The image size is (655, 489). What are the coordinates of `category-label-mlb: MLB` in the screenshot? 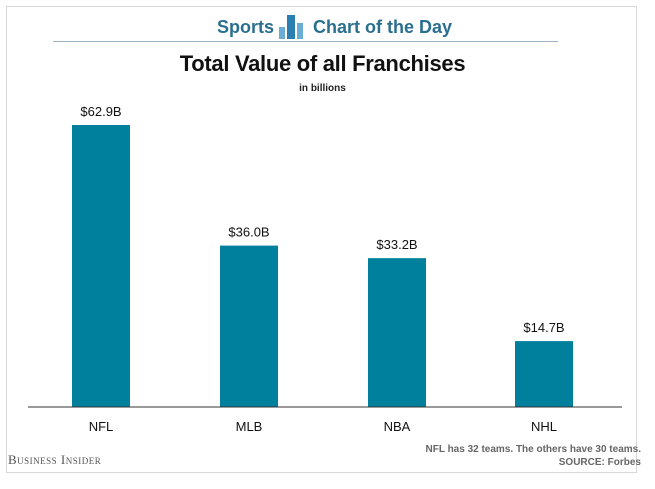 It's located at (249, 426).